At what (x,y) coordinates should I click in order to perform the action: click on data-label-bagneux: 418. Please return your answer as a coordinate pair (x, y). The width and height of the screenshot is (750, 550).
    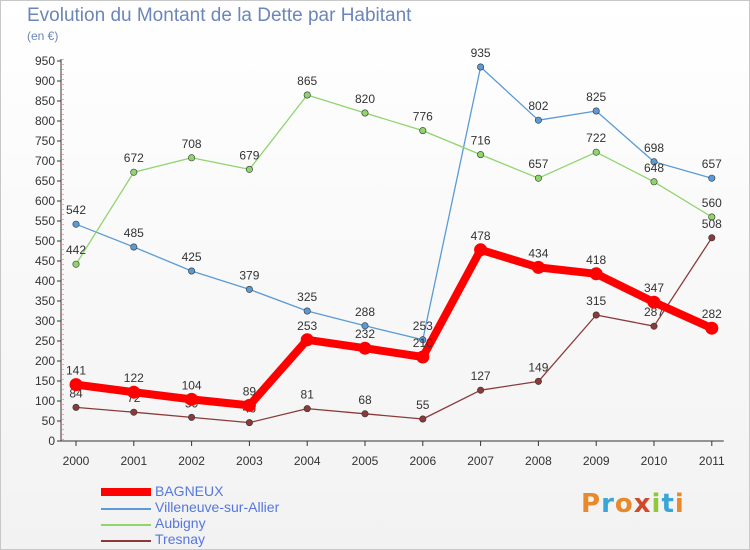
    Looking at the image, I should click on (596, 260).